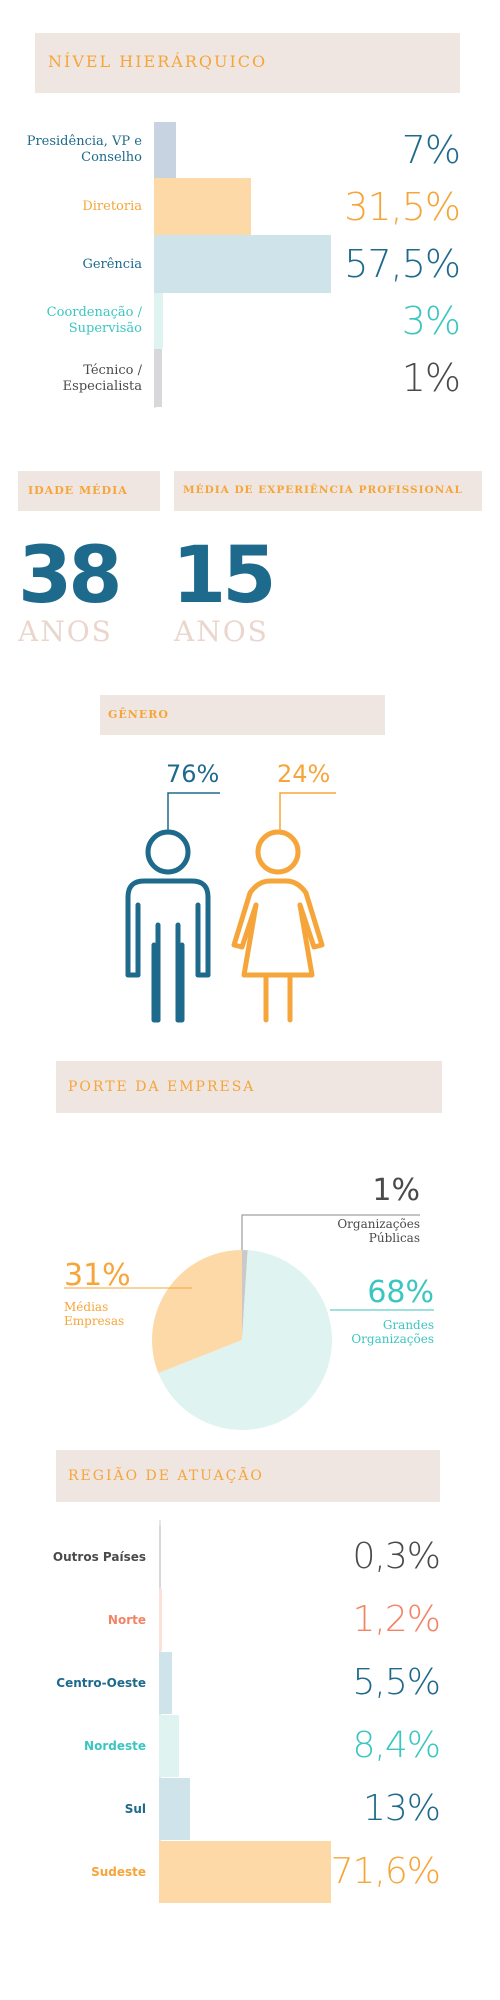 This screenshot has width=500, height=2000. What do you see at coordinates (396, 1556) in the screenshot?
I see `regiao-pct-0: 0,3%` at bounding box center [396, 1556].